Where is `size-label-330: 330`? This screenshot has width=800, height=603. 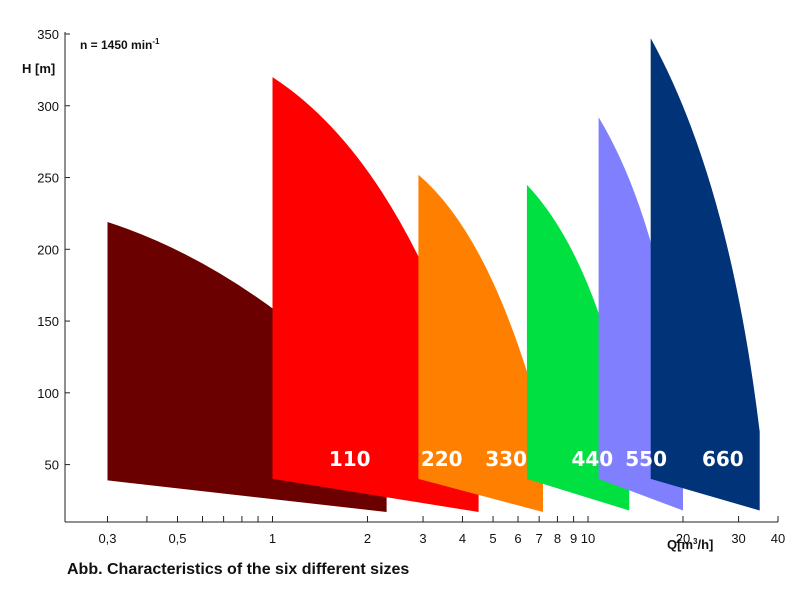
size-label-330: 330 is located at coordinates (506, 459).